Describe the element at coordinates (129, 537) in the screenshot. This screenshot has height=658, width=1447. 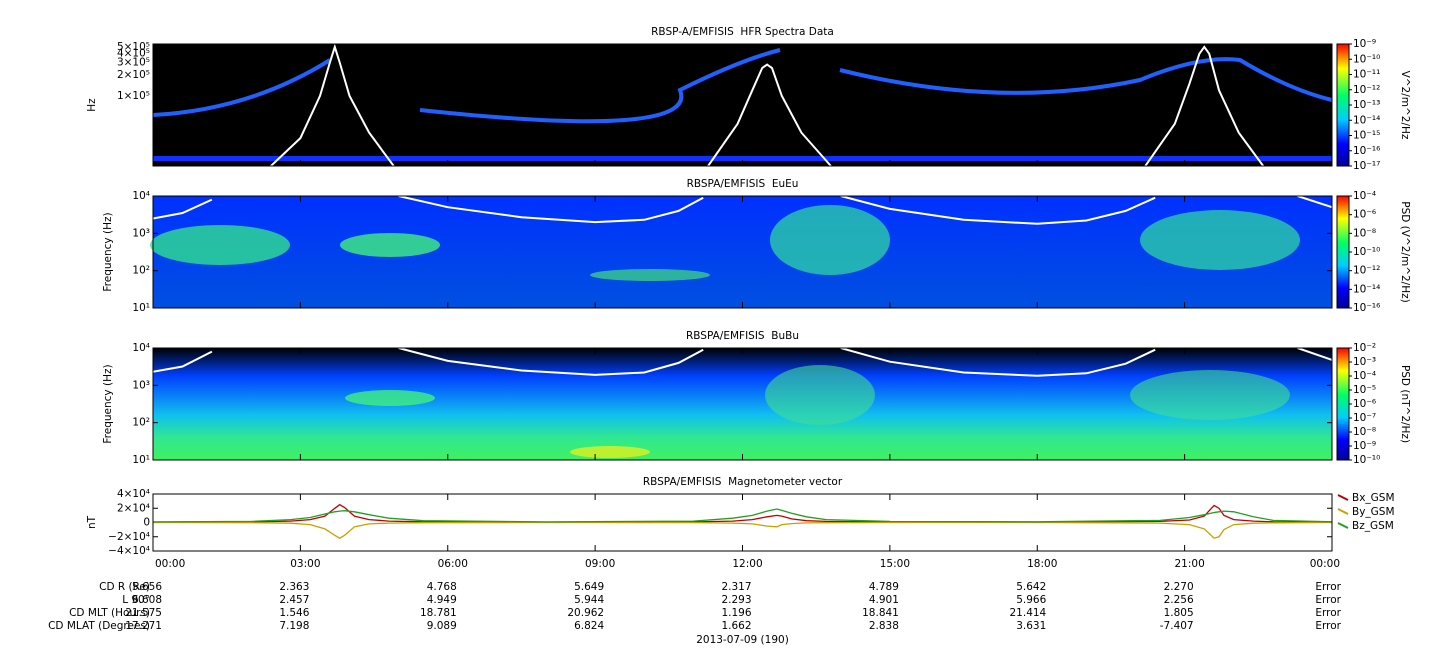
I see `y-tick-label: −2×10⁴` at that location.